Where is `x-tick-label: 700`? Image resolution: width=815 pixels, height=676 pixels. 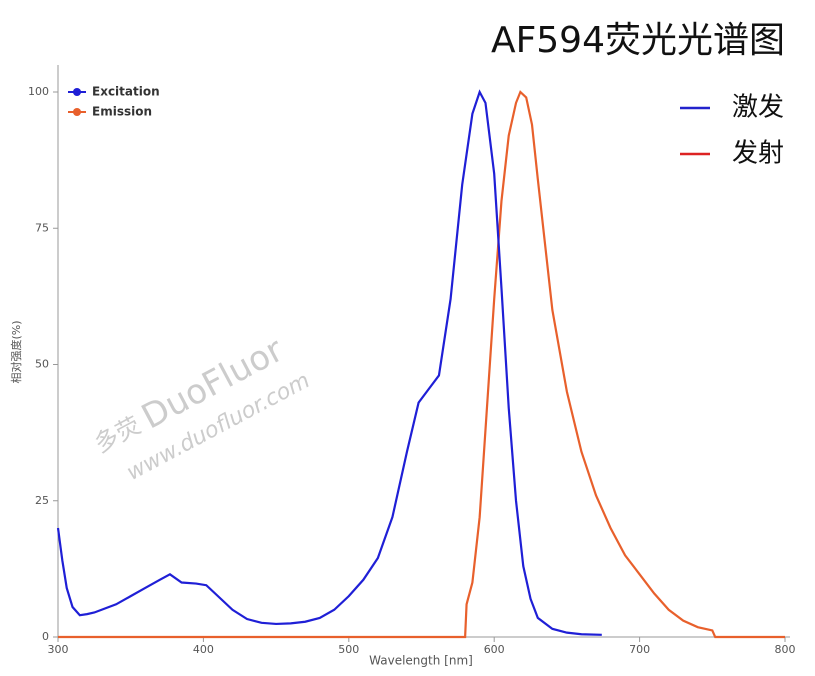 x-tick-label: 700 is located at coordinates (639, 649).